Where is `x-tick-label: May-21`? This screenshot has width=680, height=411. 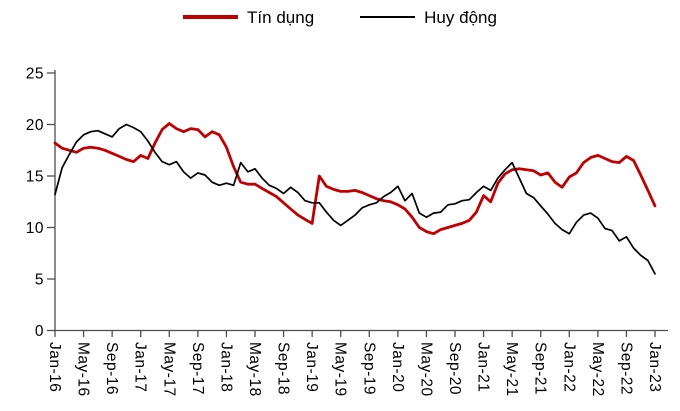
x-tick-label: May-21 is located at coordinates (511, 369).